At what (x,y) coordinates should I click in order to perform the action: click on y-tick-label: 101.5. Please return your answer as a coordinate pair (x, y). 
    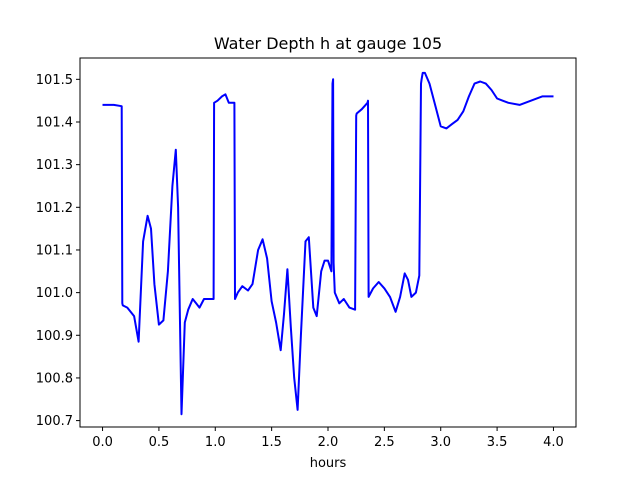
    Looking at the image, I should click on (54, 80).